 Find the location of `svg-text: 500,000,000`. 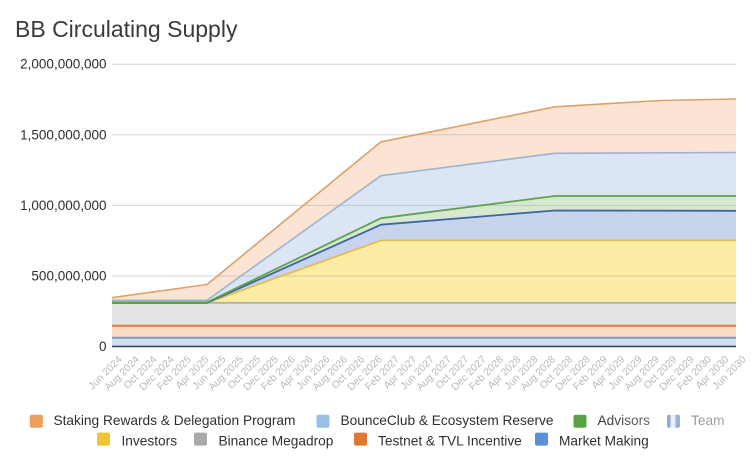

svg-text: 500,000,000 is located at coordinates (68, 276).